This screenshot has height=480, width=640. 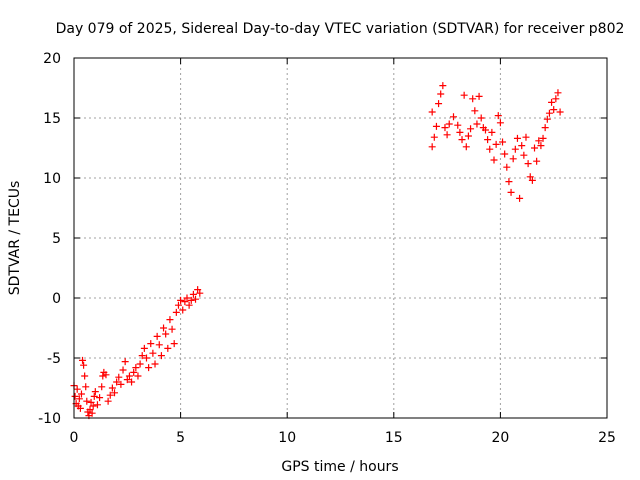 What do you see at coordinates (49, 239) in the screenshot?
I see `y-tick-labels: -10 -5 0 5 10 15 20` at bounding box center [49, 239].